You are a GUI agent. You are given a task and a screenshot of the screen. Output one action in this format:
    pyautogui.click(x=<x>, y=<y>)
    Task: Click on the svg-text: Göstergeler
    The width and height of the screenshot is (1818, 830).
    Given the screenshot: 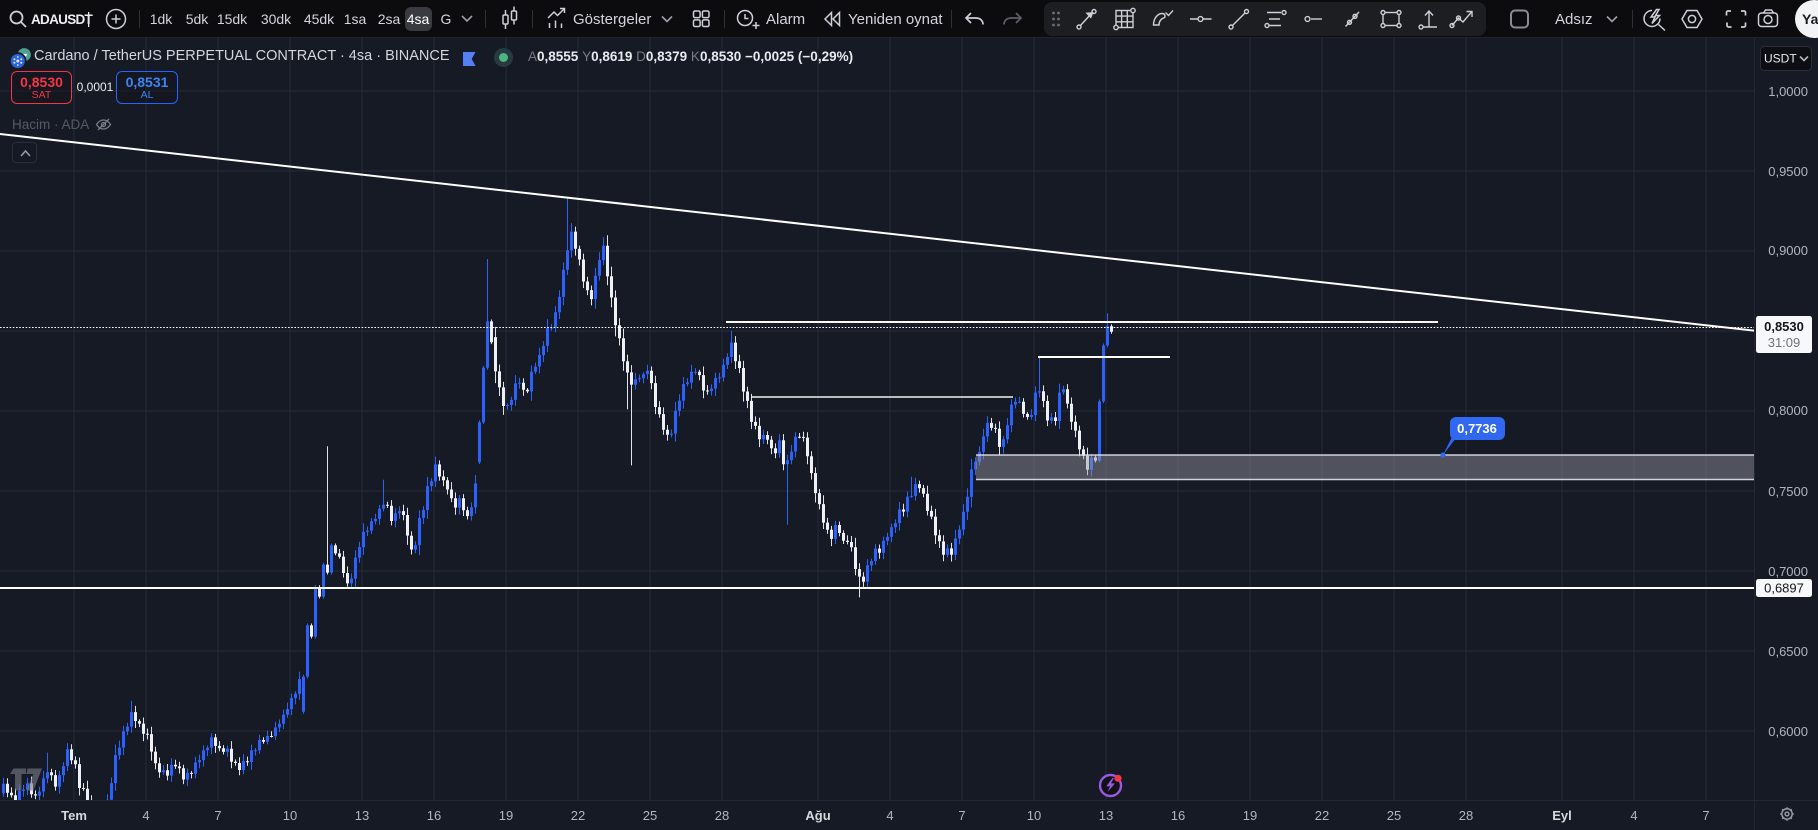 What is the action you would take?
    pyautogui.click(x=612, y=19)
    